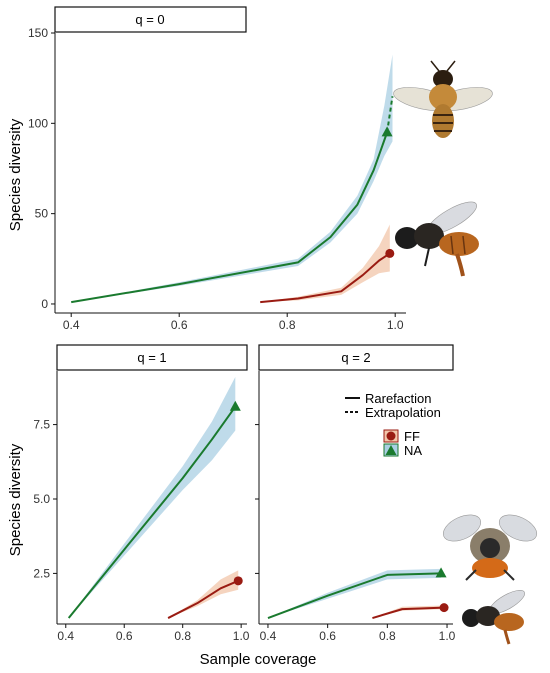 This screenshot has height=673, width=550. Describe the element at coordinates (412, 436) in the screenshot. I see `legend-ff-label: FF` at that location.